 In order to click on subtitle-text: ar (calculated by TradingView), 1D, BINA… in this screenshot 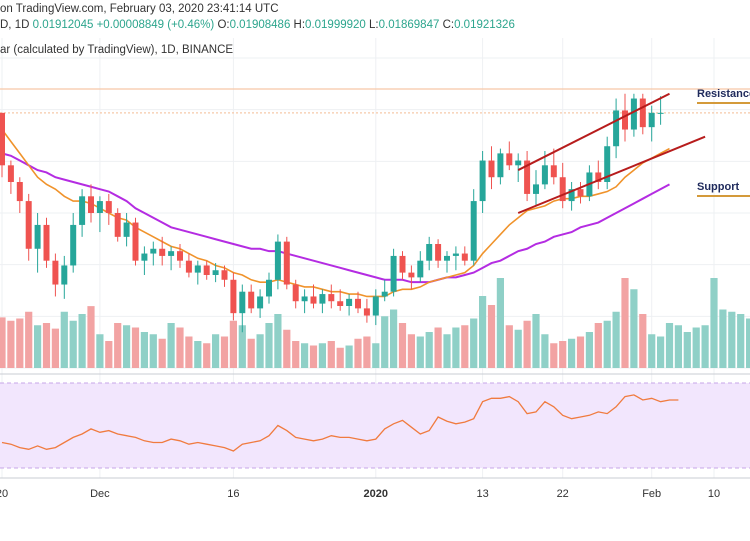, I will do `click(117, 50)`.